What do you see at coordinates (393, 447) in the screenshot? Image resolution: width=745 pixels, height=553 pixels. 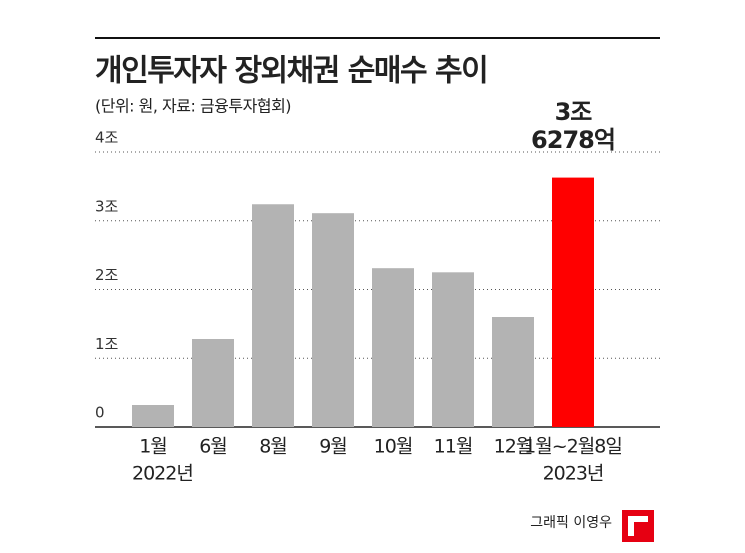 I see `x-tick-label: 10월` at bounding box center [393, 447].